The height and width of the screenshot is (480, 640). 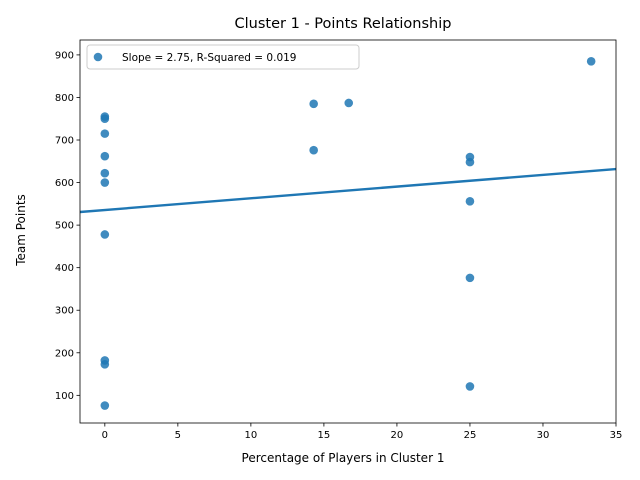 I want to click on y-axis-label: Team Points, so click(x=21, y=230).